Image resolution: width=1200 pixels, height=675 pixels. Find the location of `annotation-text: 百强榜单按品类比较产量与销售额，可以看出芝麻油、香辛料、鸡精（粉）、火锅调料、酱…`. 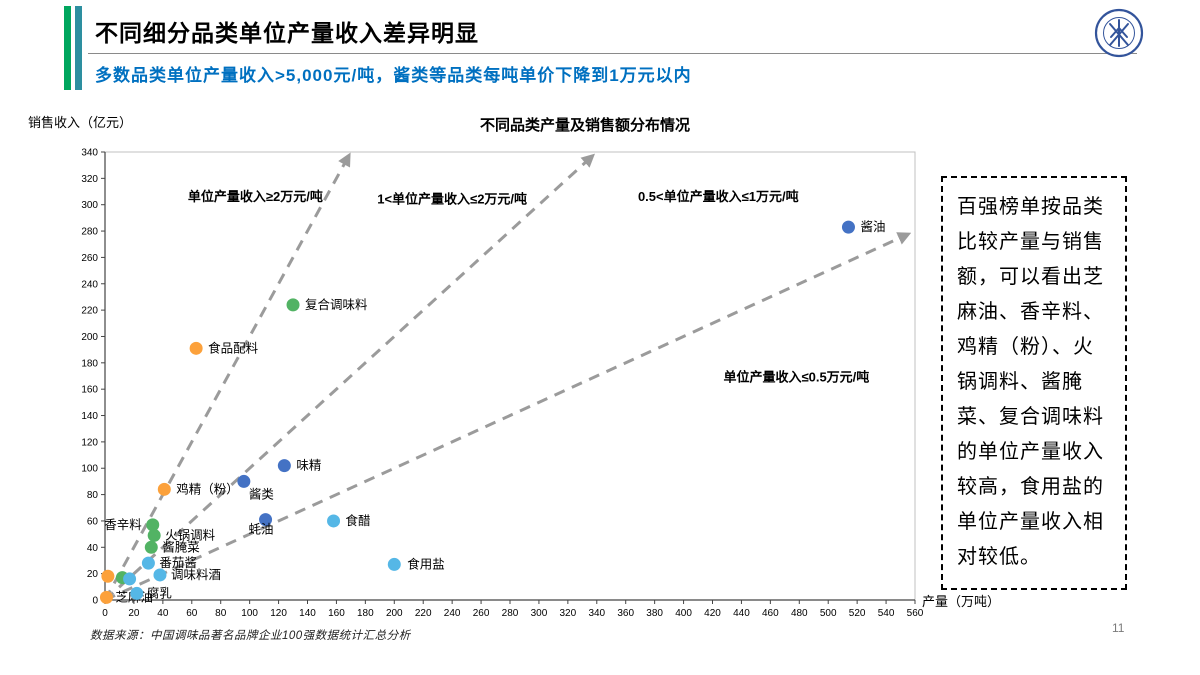

annotation-text: 百强榜单按品类比较产量与销售额，可以看出芝麻油、香辛料、鸡精（粉）、火锅调料、酱… is located at coordinates (1030, 382).